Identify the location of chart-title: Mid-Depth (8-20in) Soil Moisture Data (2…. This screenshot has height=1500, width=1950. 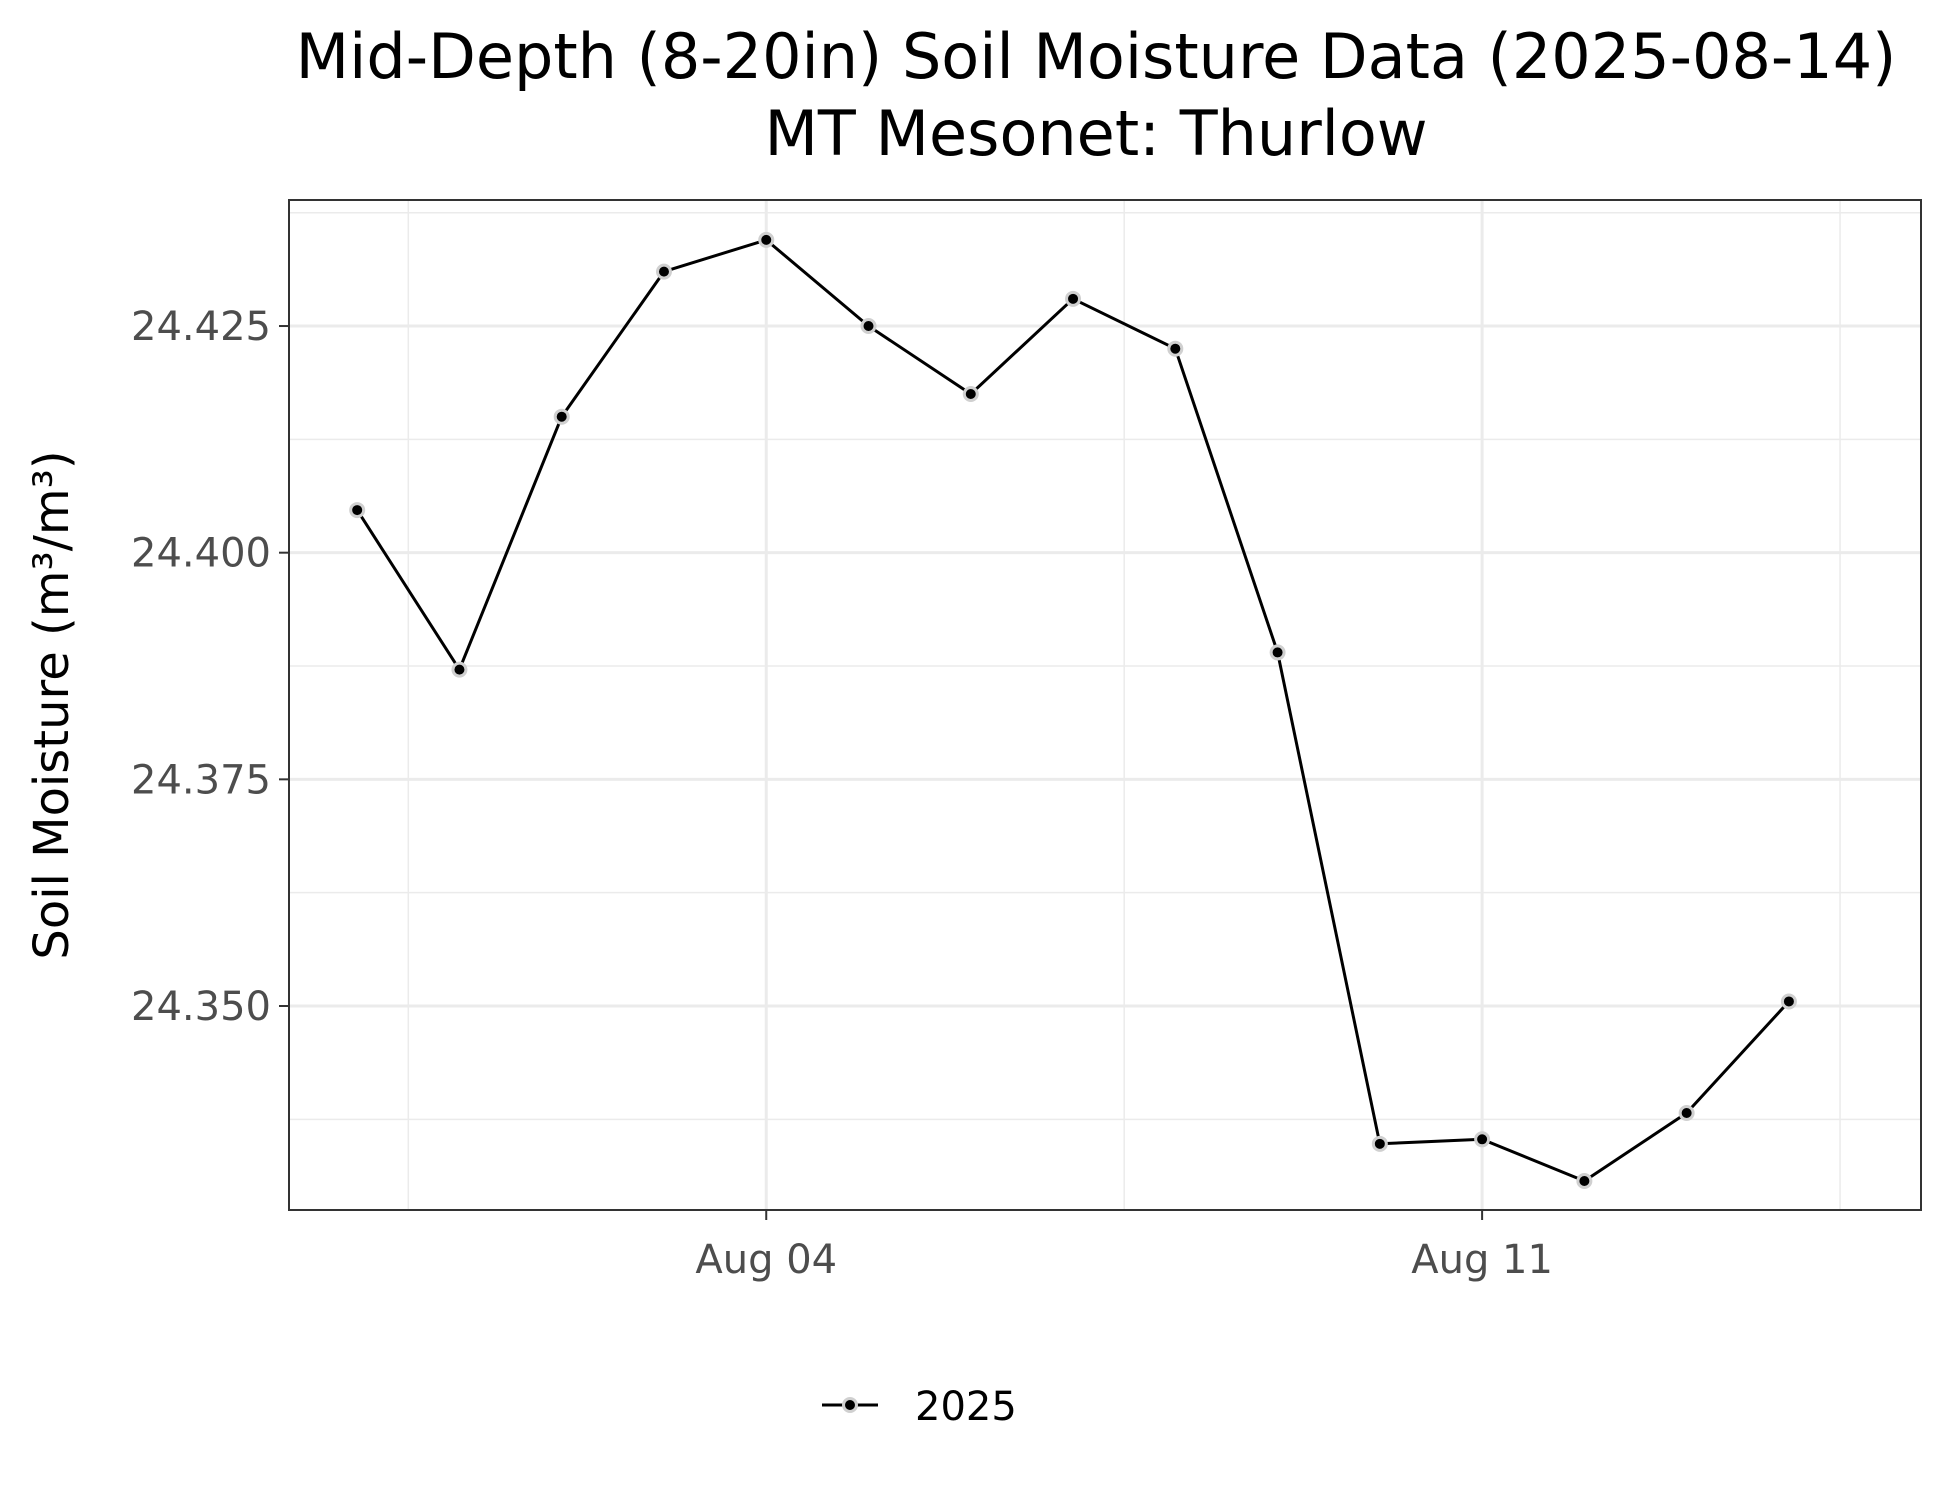
(1096, 56).